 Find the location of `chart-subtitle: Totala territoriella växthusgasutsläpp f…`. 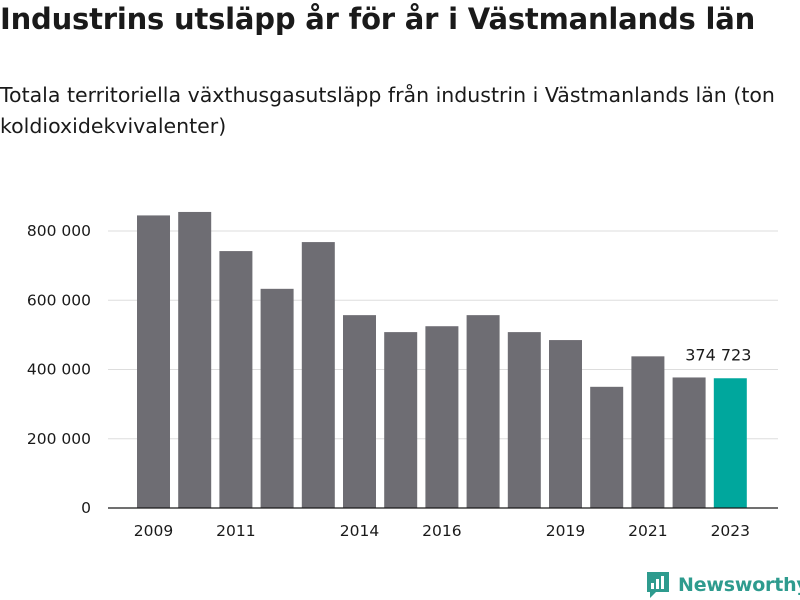

chart-subtitle: Totala territoriella växthusgasutsläpp f… is located at coordinates (387, 110).